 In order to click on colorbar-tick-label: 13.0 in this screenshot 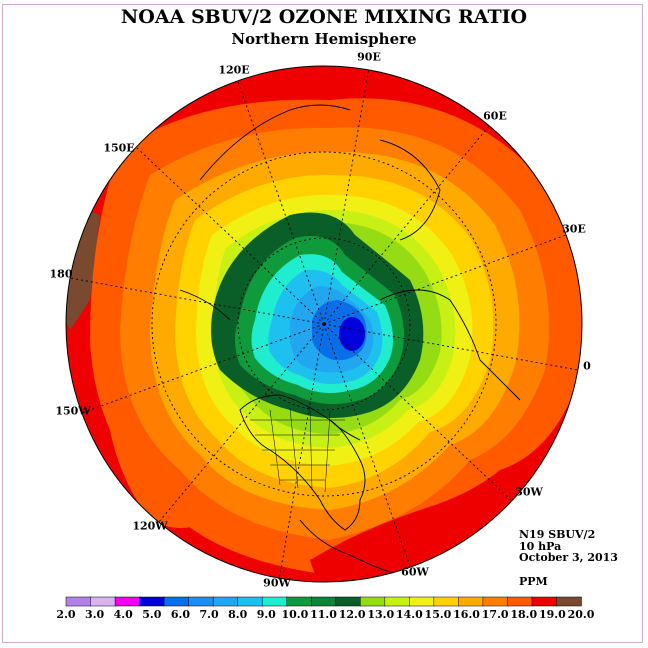, I will do `click(381, 614)`.